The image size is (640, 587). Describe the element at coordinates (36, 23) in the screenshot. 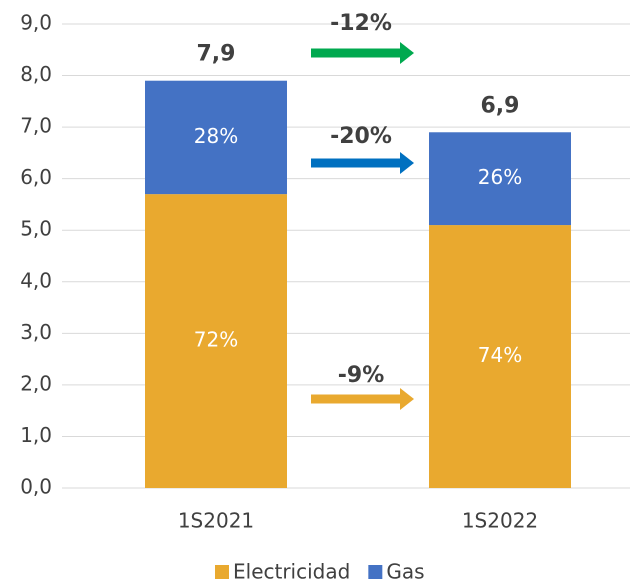

I see `y-tick-label: 9,0` at that location.